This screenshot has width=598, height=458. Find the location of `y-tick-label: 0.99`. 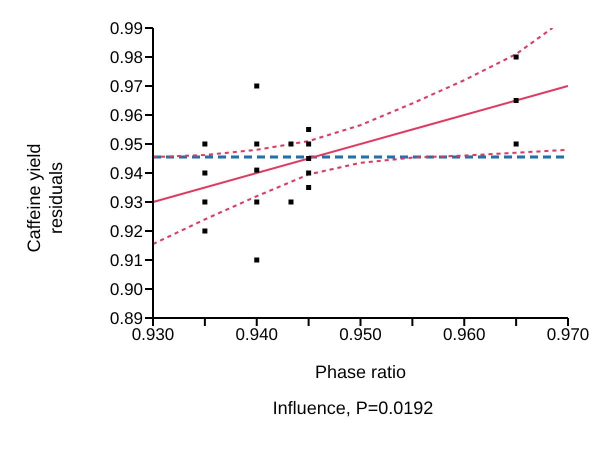

y-tick-label: 0.99 is located at coordinates (126, 28).